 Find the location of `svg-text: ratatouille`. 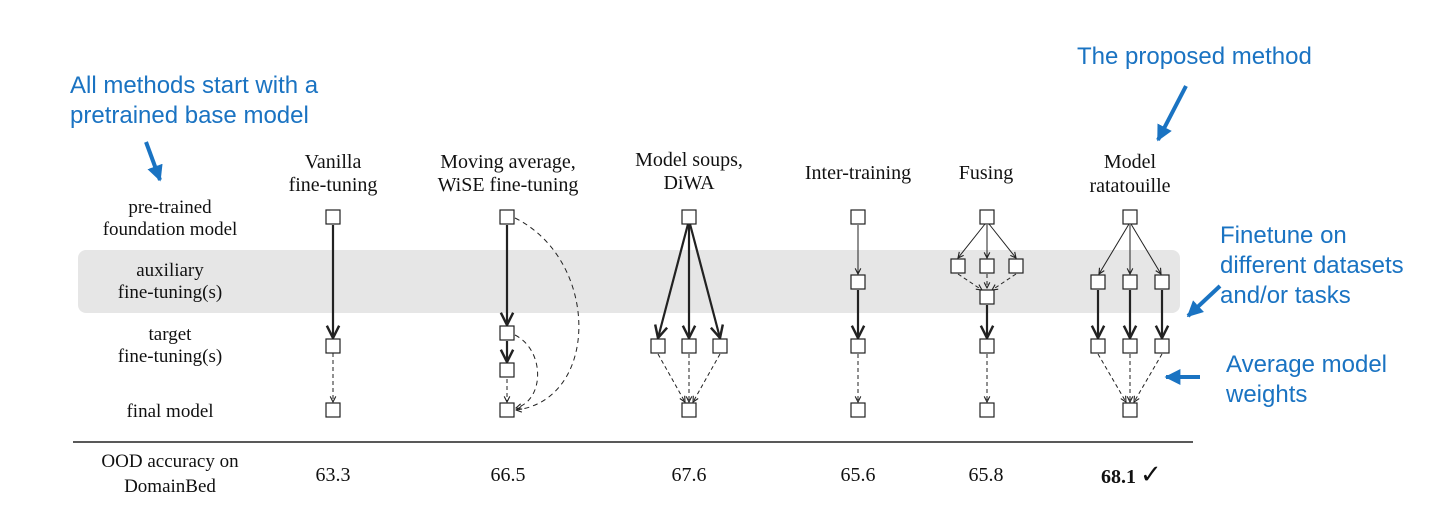

svg-text: ratatouille is located at coordinates (1129, 186).